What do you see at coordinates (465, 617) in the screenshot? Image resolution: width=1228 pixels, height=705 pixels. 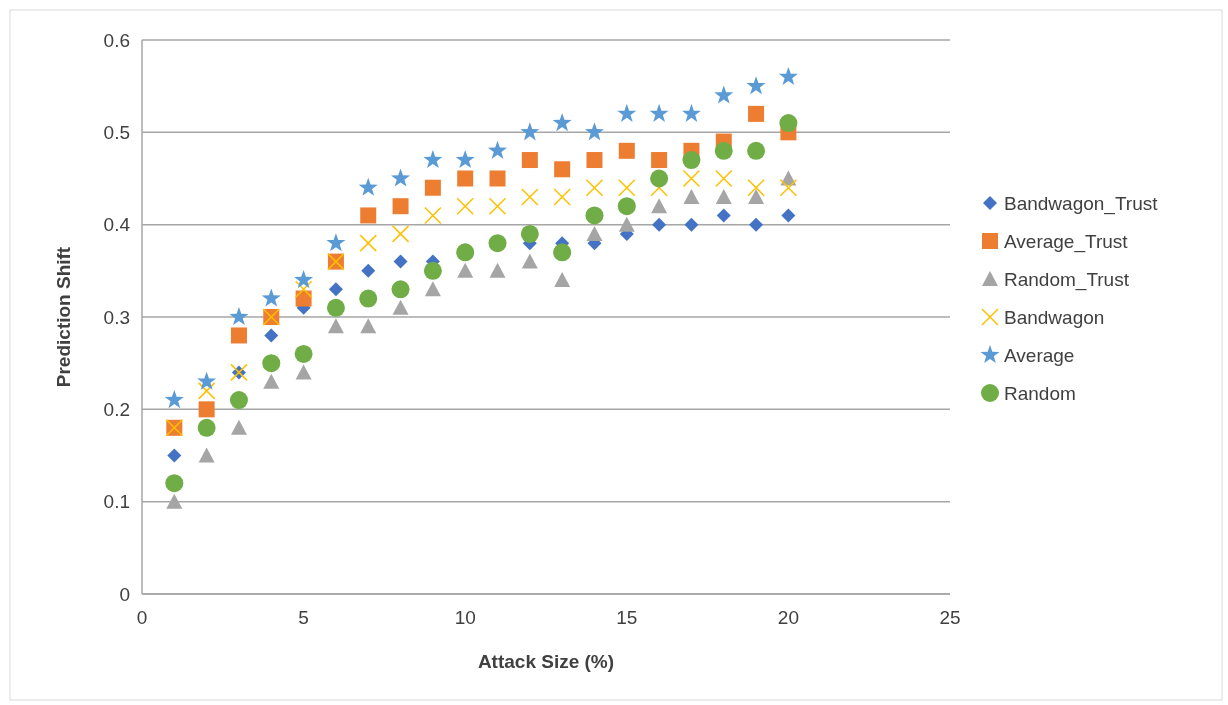 I see `x-tick-label: 10` at bounding box center [465, 617].